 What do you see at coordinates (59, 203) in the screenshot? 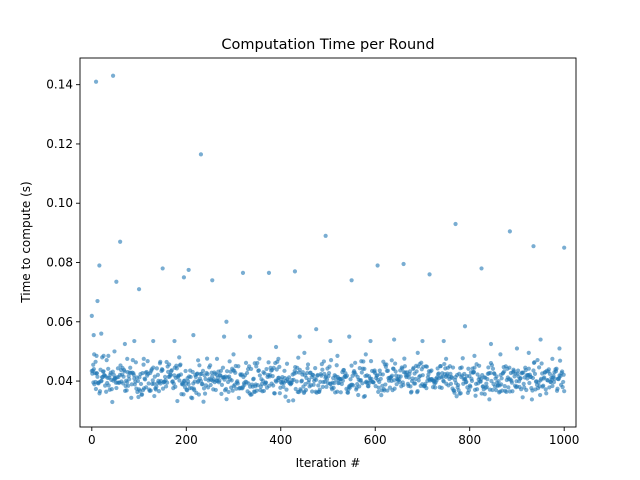
I see `y-tick-label: 0.10` at bounding box center [59, 203].